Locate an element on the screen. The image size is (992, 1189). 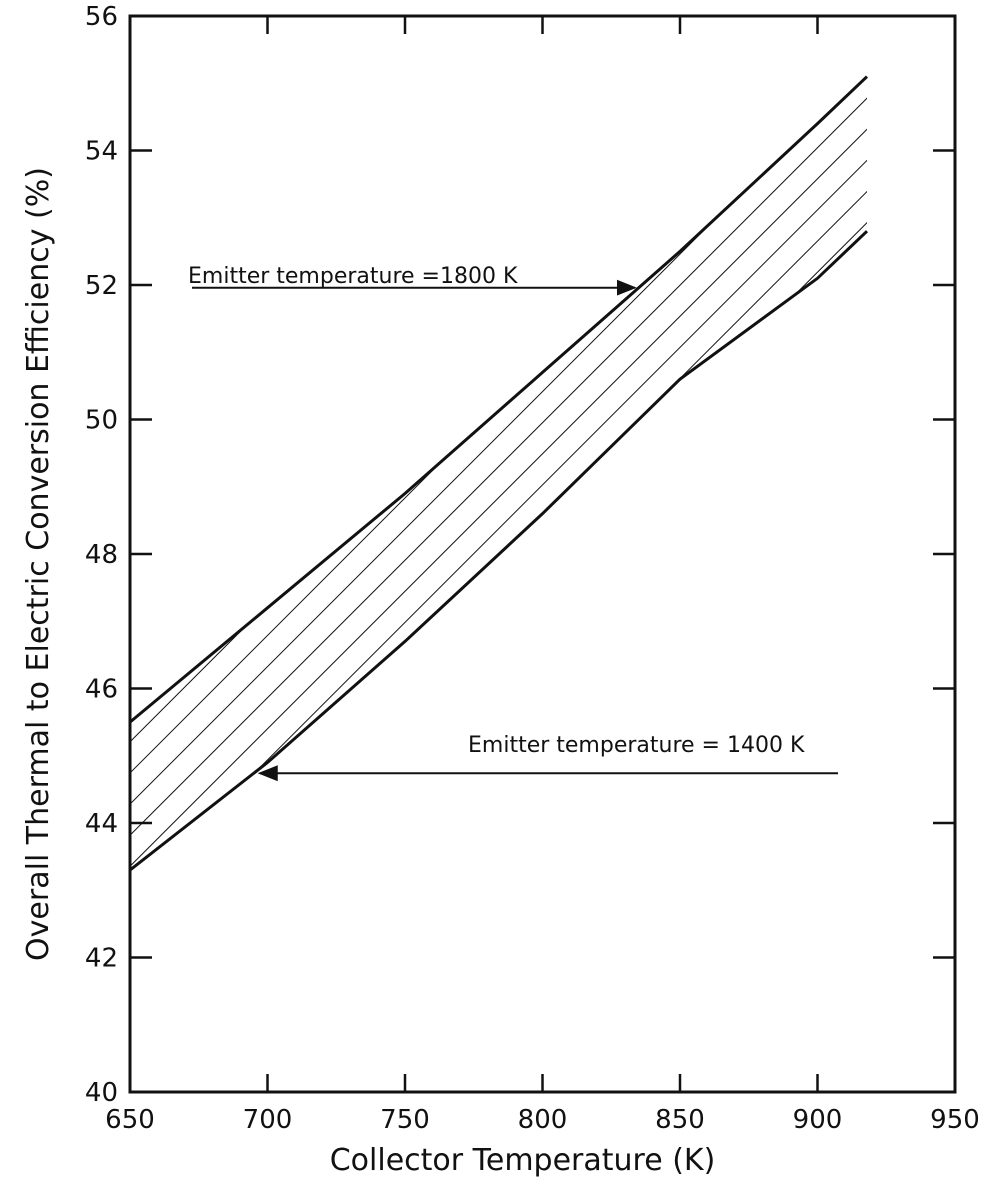
y-tick-label: 56 is located at coordinates (101, 17).